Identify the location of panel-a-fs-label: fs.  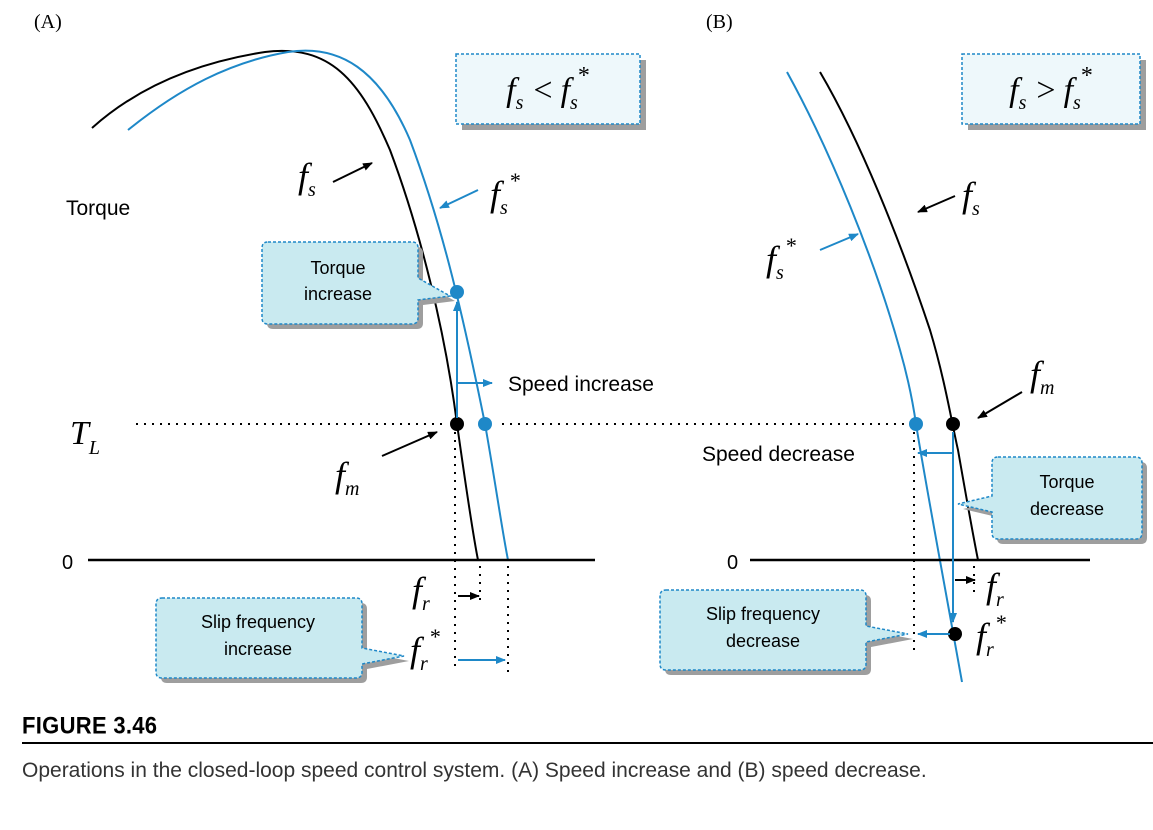
(307, 178).